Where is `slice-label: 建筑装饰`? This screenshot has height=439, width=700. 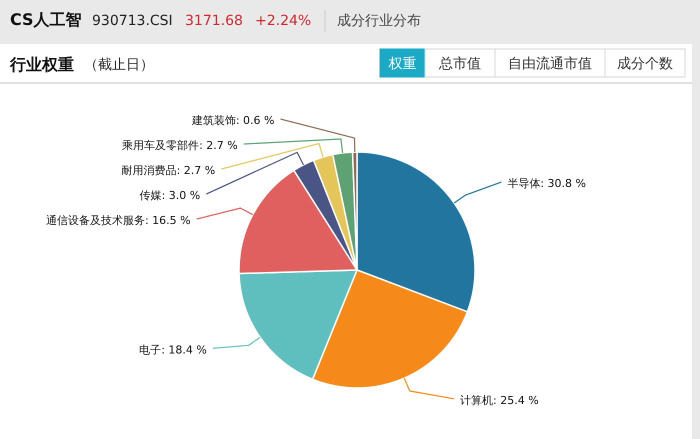 slice-label: 建筑装饰 is located at coordinates (213, 121).